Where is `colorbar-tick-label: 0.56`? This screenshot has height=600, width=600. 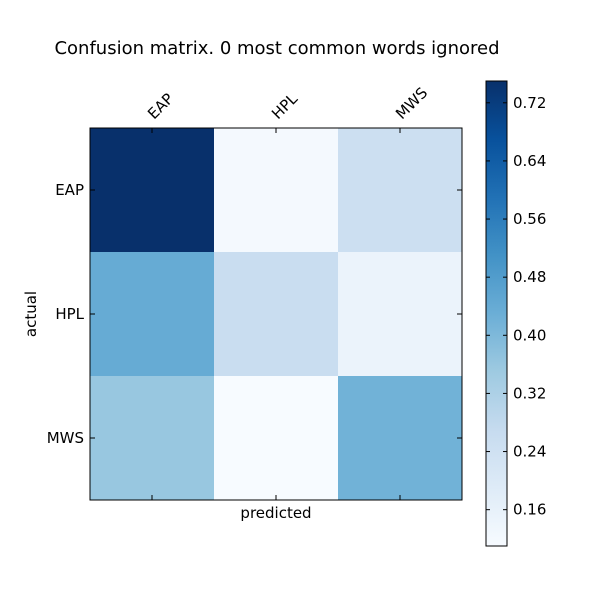 colorbar-tick-label: 0.56 is located at coordinates (529, 219).